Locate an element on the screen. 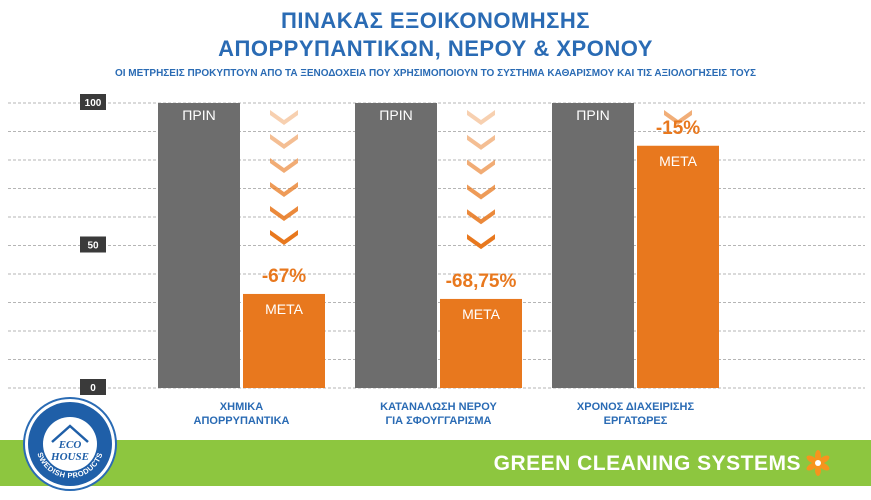 The width and height of the screenshot is (871, 500). logo-line2: HOUSE is located at coordinates (69, 457).